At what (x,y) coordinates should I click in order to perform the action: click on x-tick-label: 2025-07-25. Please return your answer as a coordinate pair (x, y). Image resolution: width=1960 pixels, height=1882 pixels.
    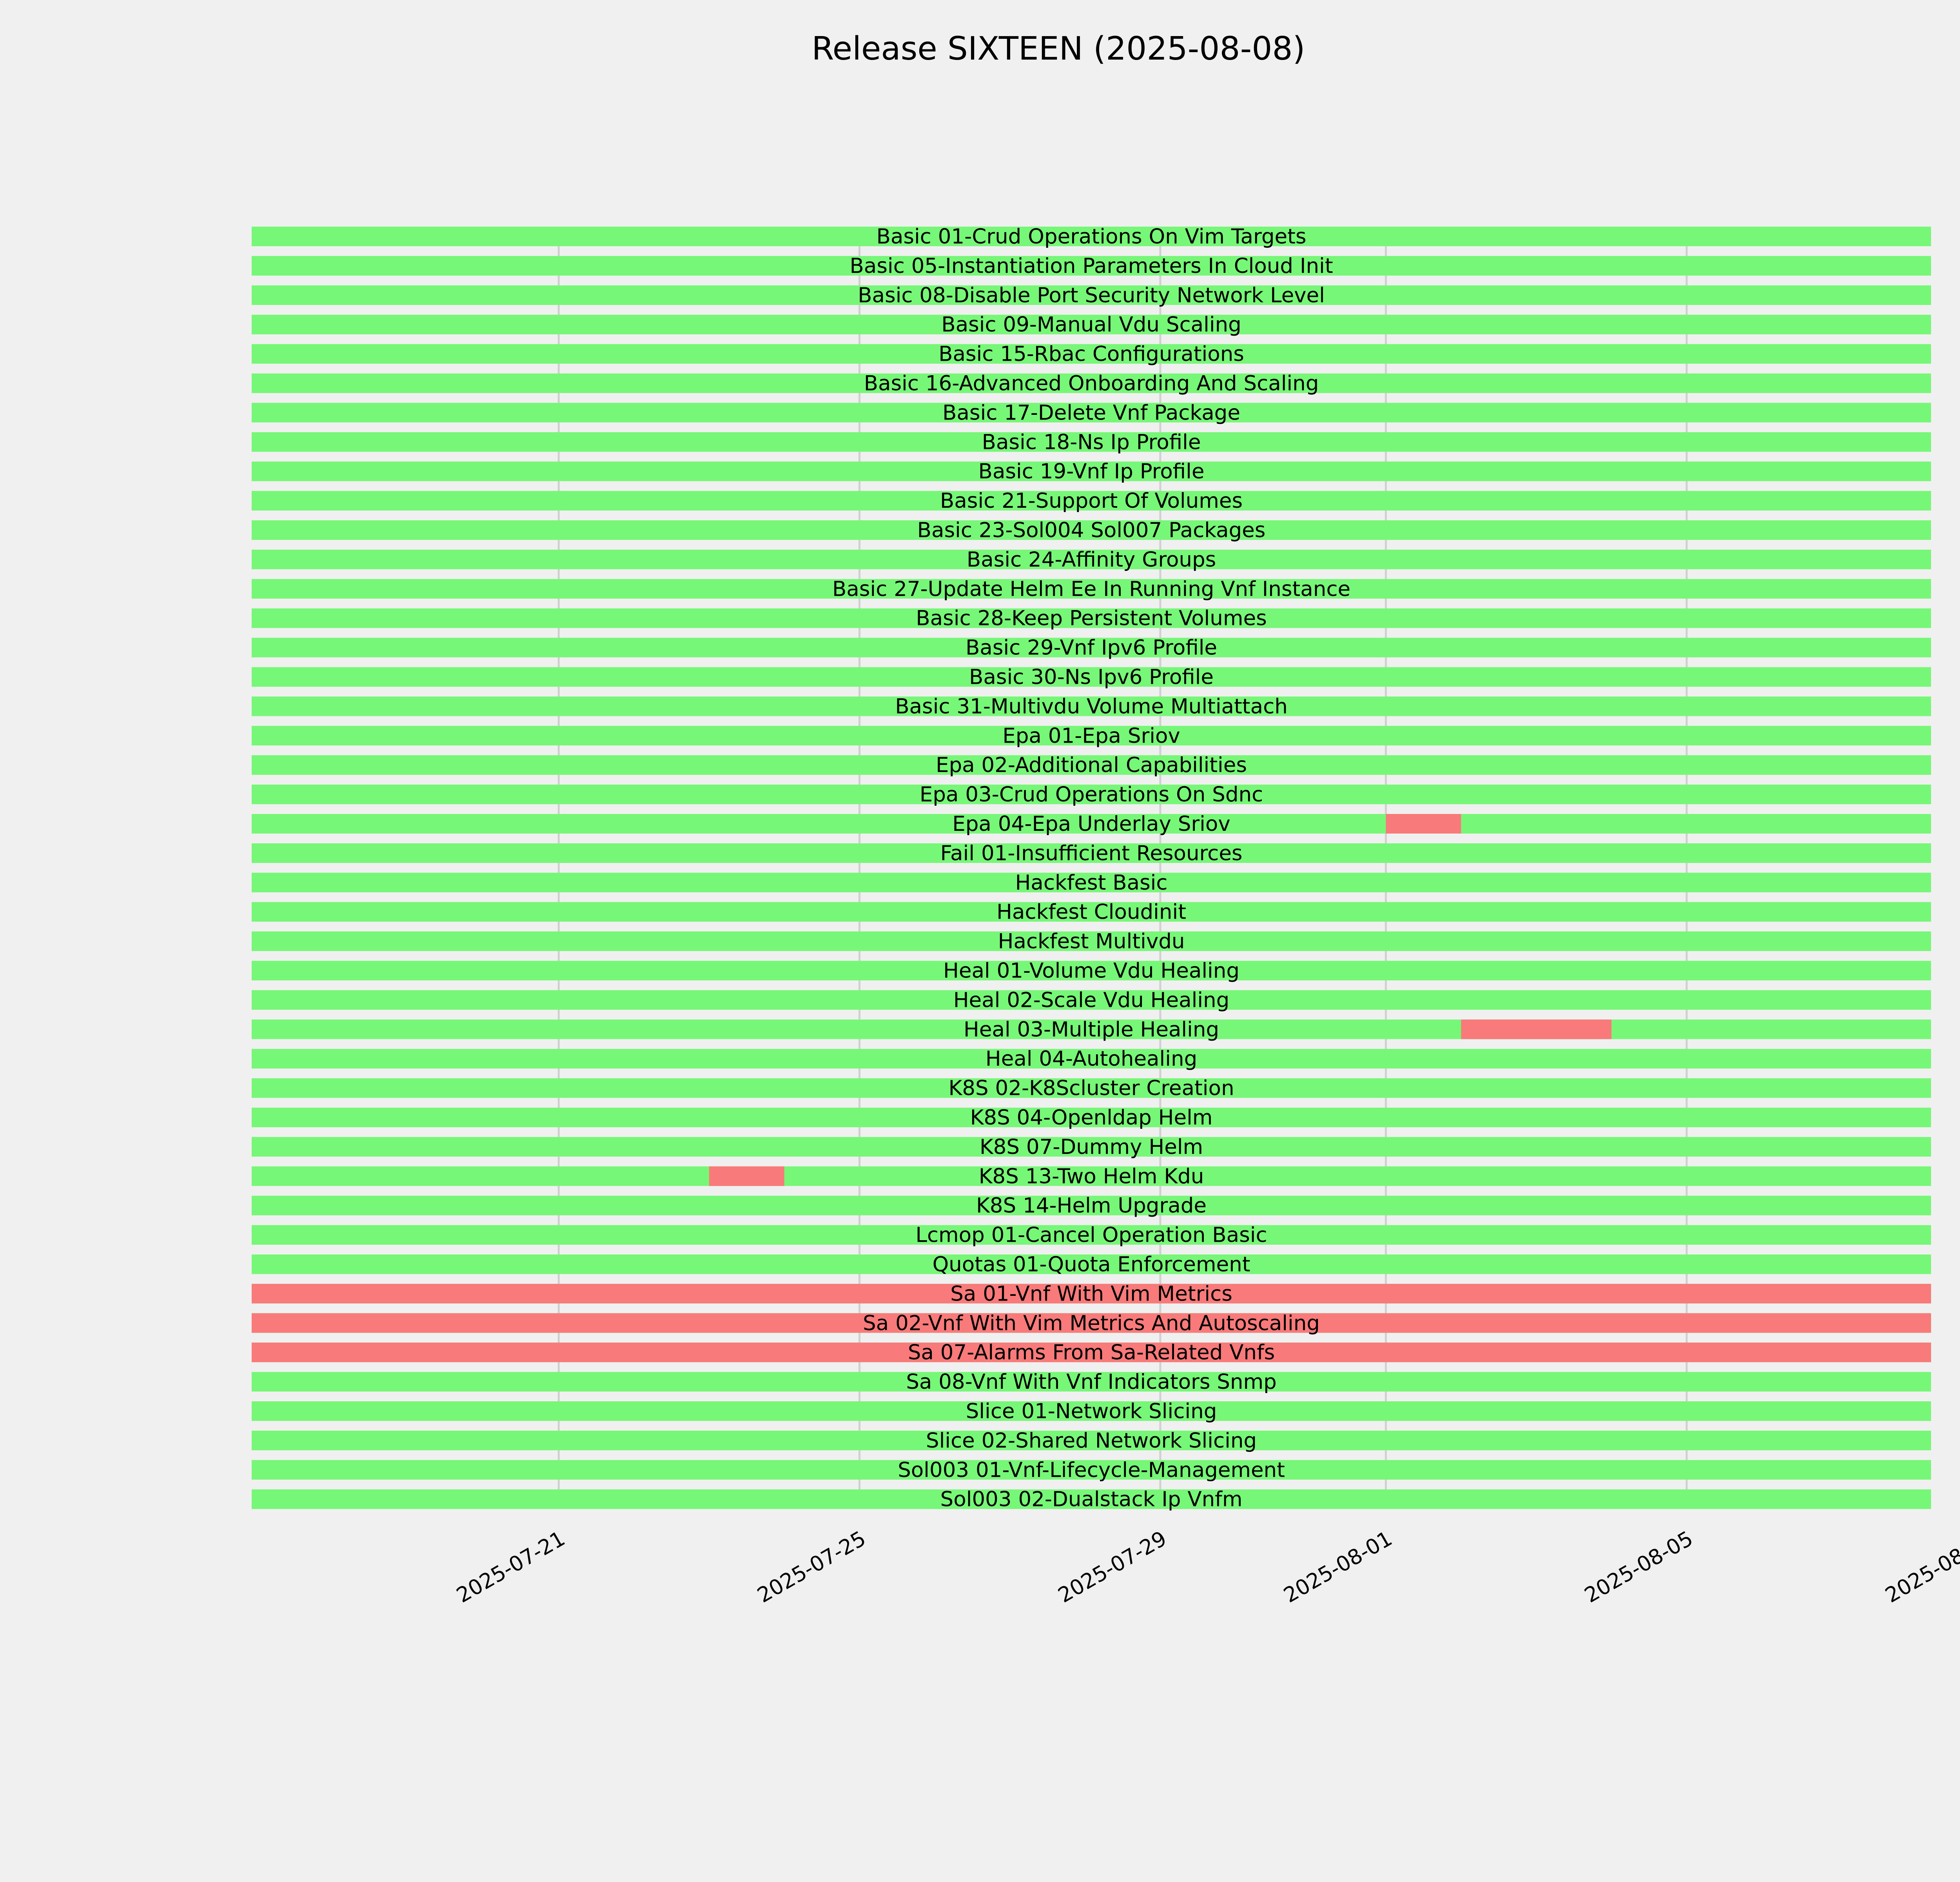
    Looking at the image, I should click on (811, 1567).